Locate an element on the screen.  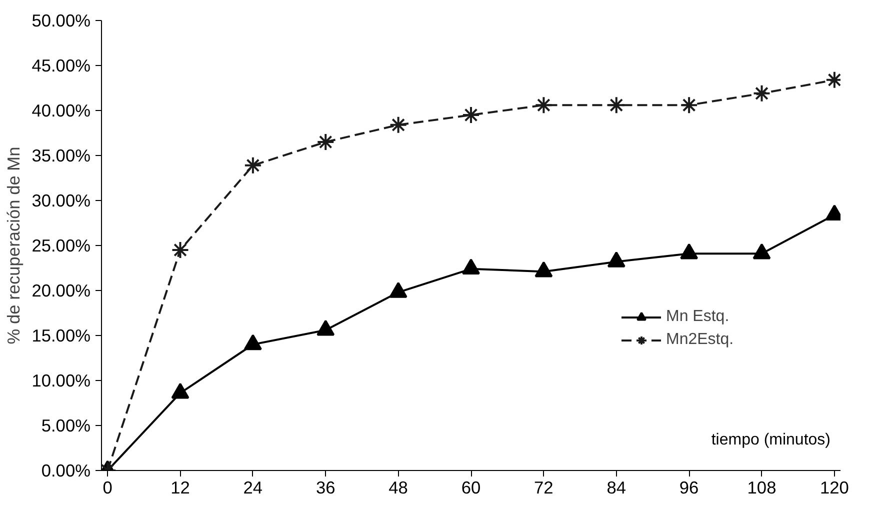
x-tick-label: 60 is located at coordinates (471, 488).